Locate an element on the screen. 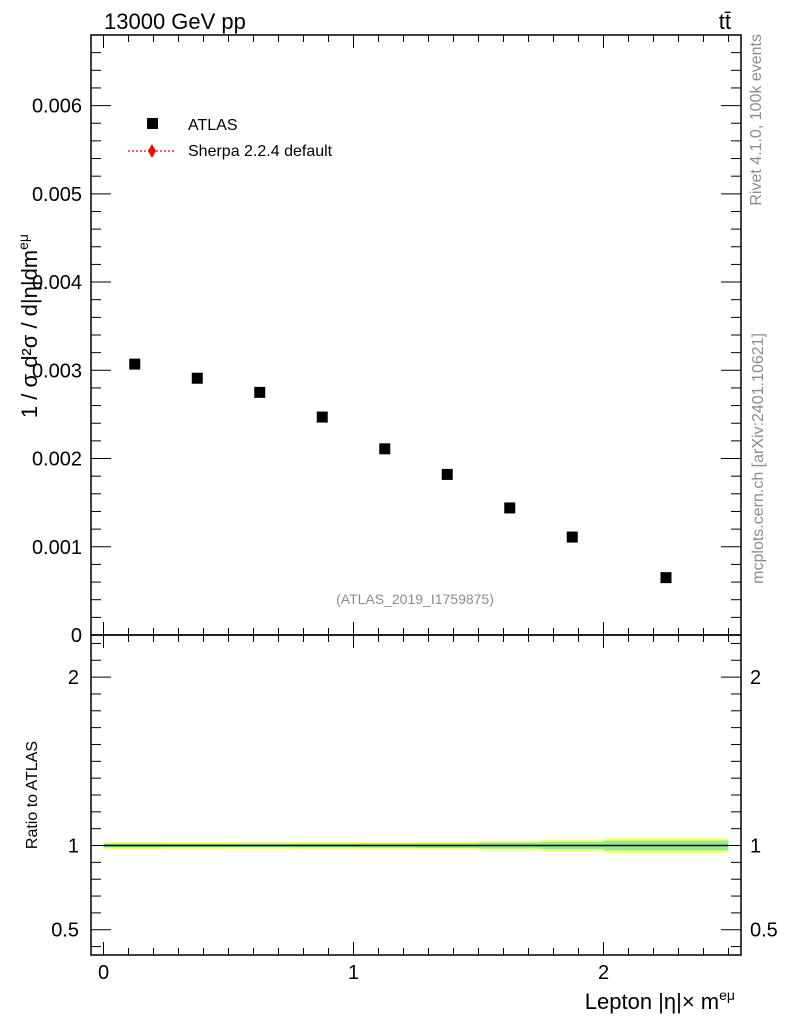 The height and width of the screenshot is (1024, 786). ratio-y-tick-label: 1 is located at coordinates (73, 847).